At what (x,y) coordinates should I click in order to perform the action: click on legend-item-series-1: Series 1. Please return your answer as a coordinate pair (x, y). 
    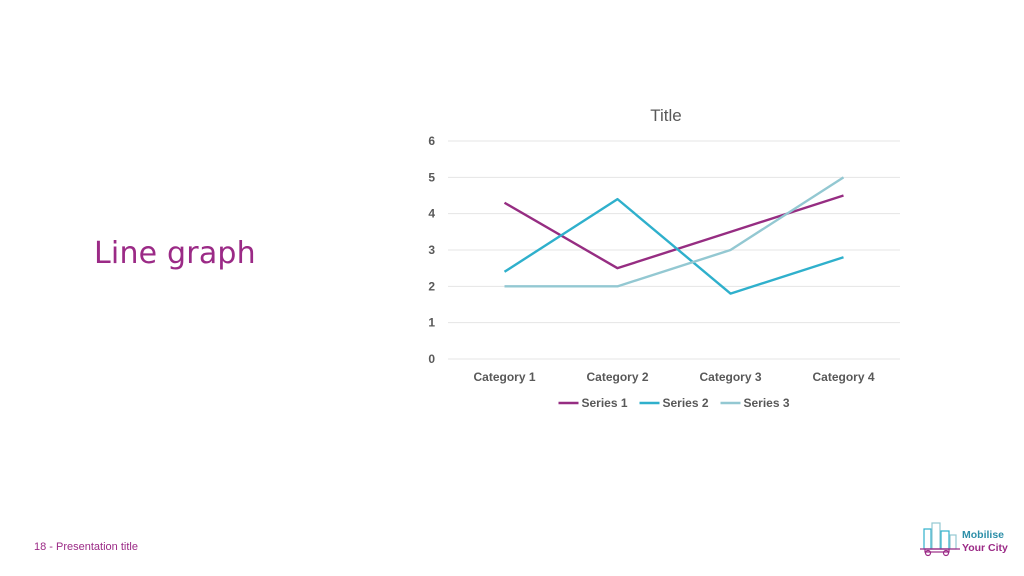
    Looking at the image, I should click on (593, 403).